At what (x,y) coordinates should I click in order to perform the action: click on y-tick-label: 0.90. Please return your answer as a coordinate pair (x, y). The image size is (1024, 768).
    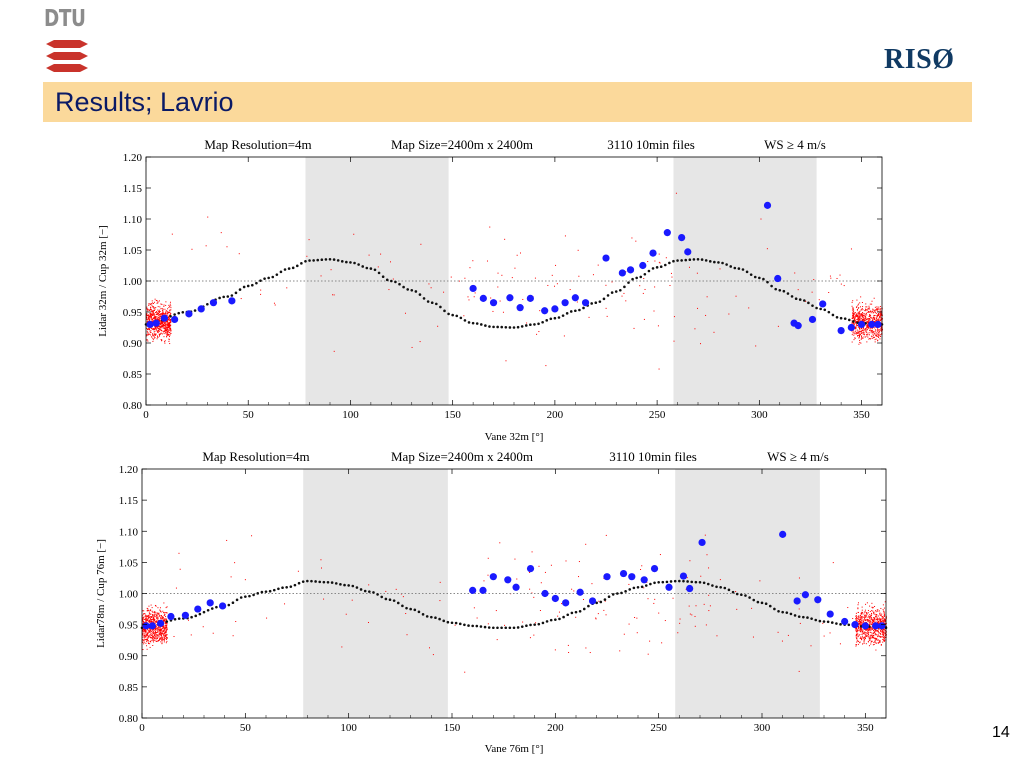
    Looking at the image, I should click on (129, 657).